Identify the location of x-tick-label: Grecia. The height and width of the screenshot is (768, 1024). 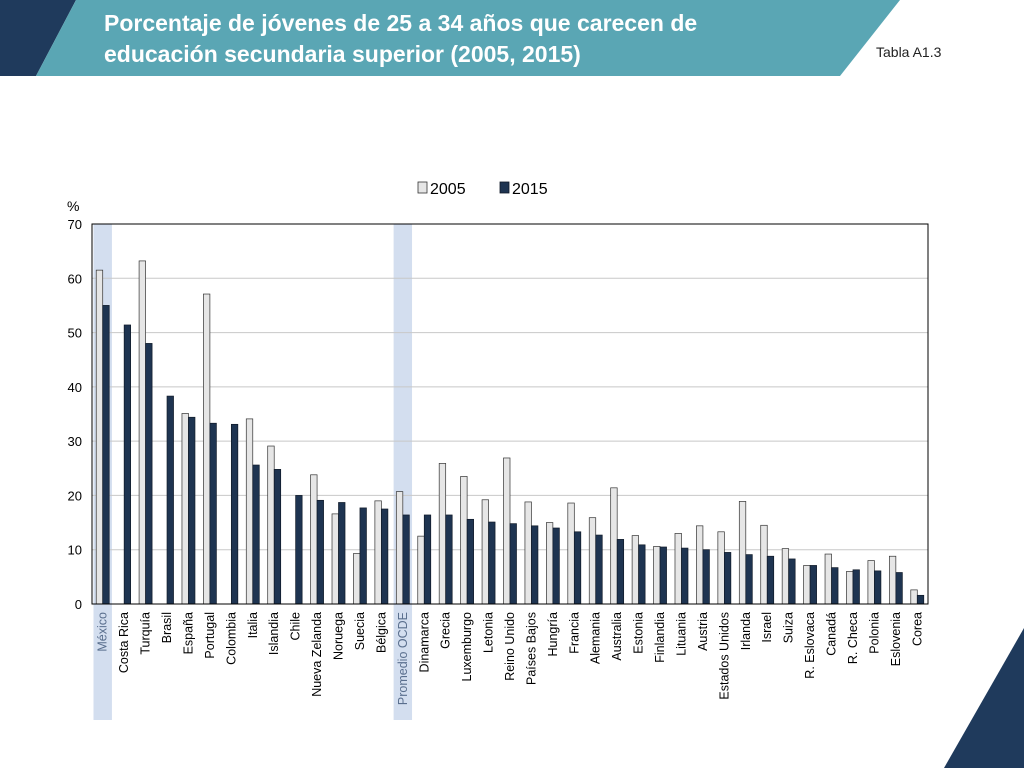
(446, 630).